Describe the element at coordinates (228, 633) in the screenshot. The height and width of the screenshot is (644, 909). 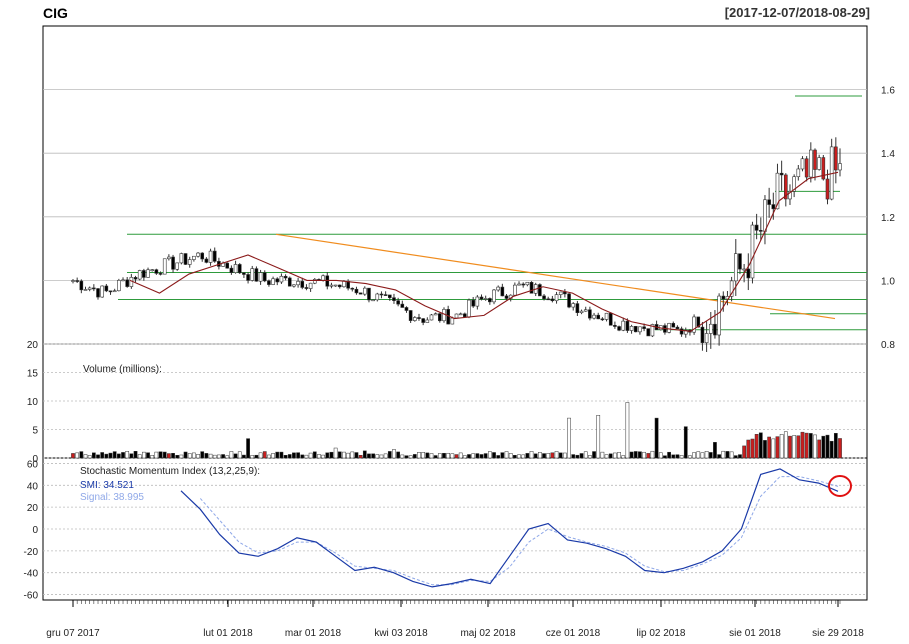
I see `x-tick-label: lut 01 2018` at that location.